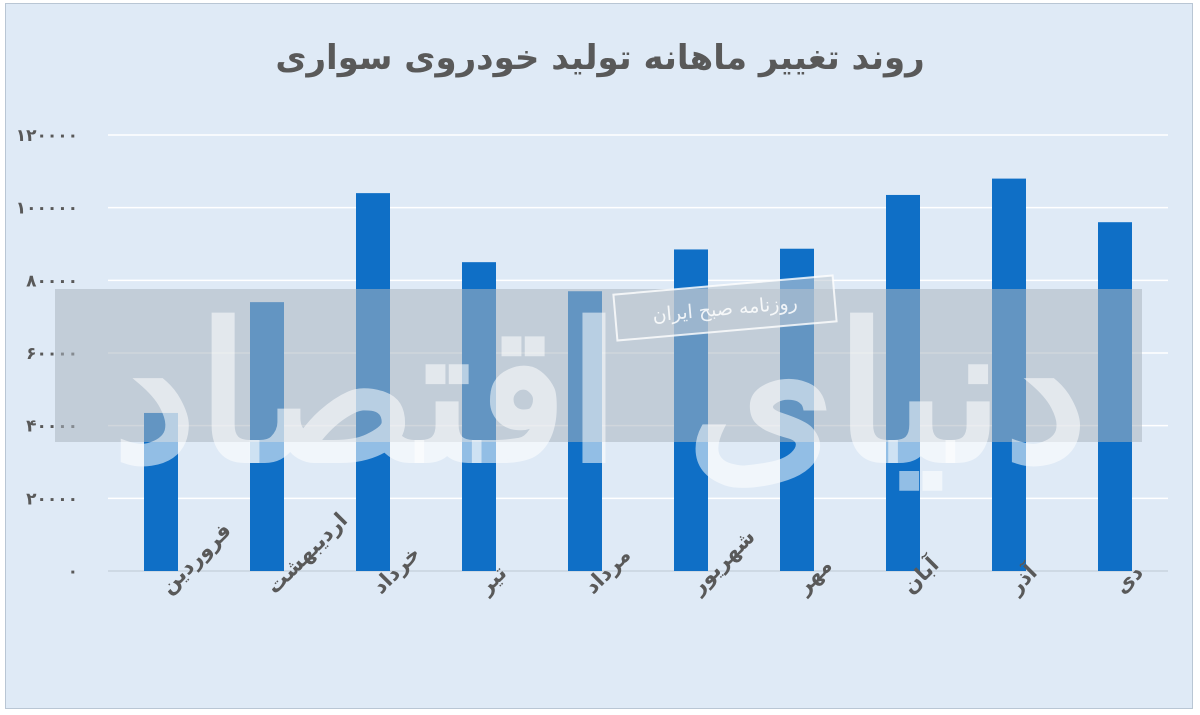 The height and width of the screenshot is (715, 1200). What do you see at coordinates (725, 308) in the screenshot?
I see `publisher-box` at bounding box center [725, 308].